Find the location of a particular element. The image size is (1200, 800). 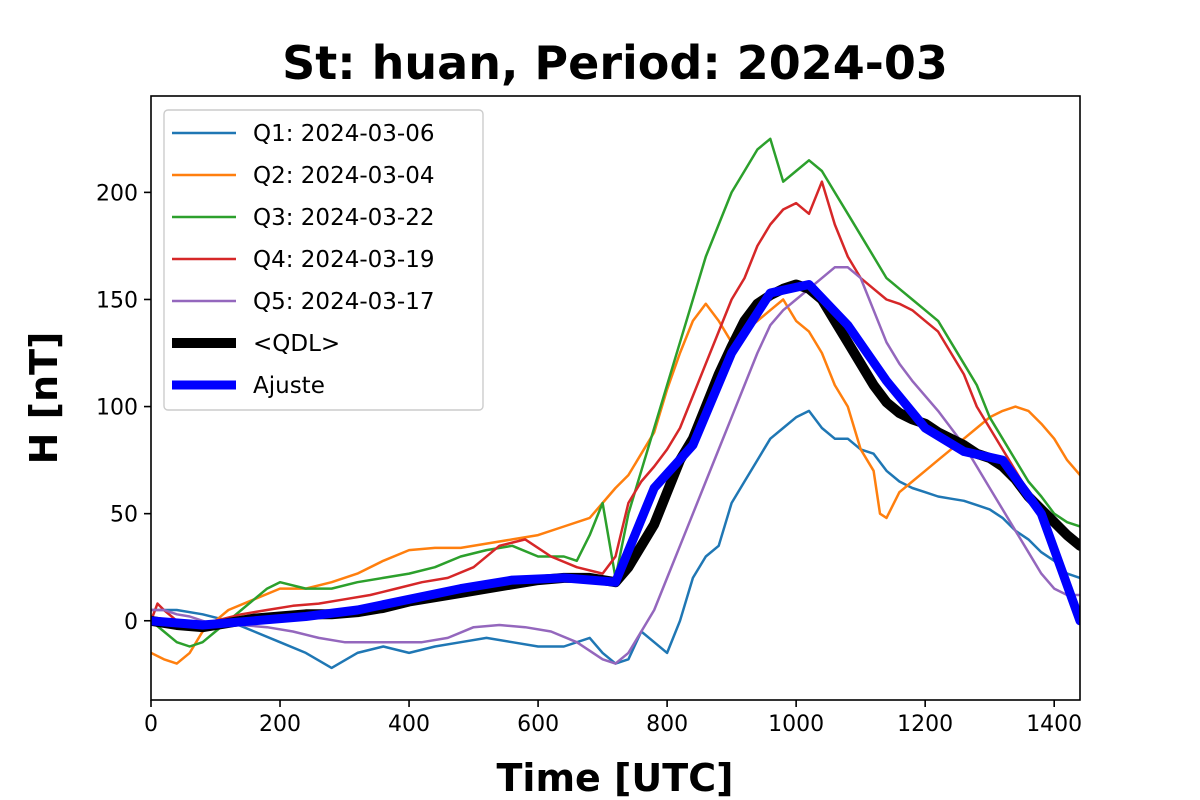

y-tick-label: 200 is located at coordinates (117, 193).